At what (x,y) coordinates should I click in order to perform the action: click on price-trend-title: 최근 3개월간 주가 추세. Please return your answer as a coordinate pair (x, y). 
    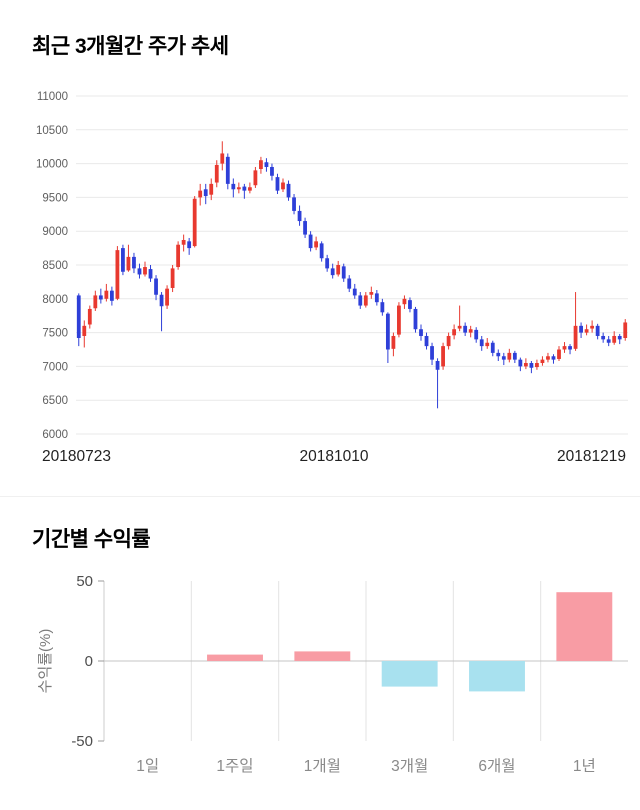
    Looking at the image, I should click on (130, 46).